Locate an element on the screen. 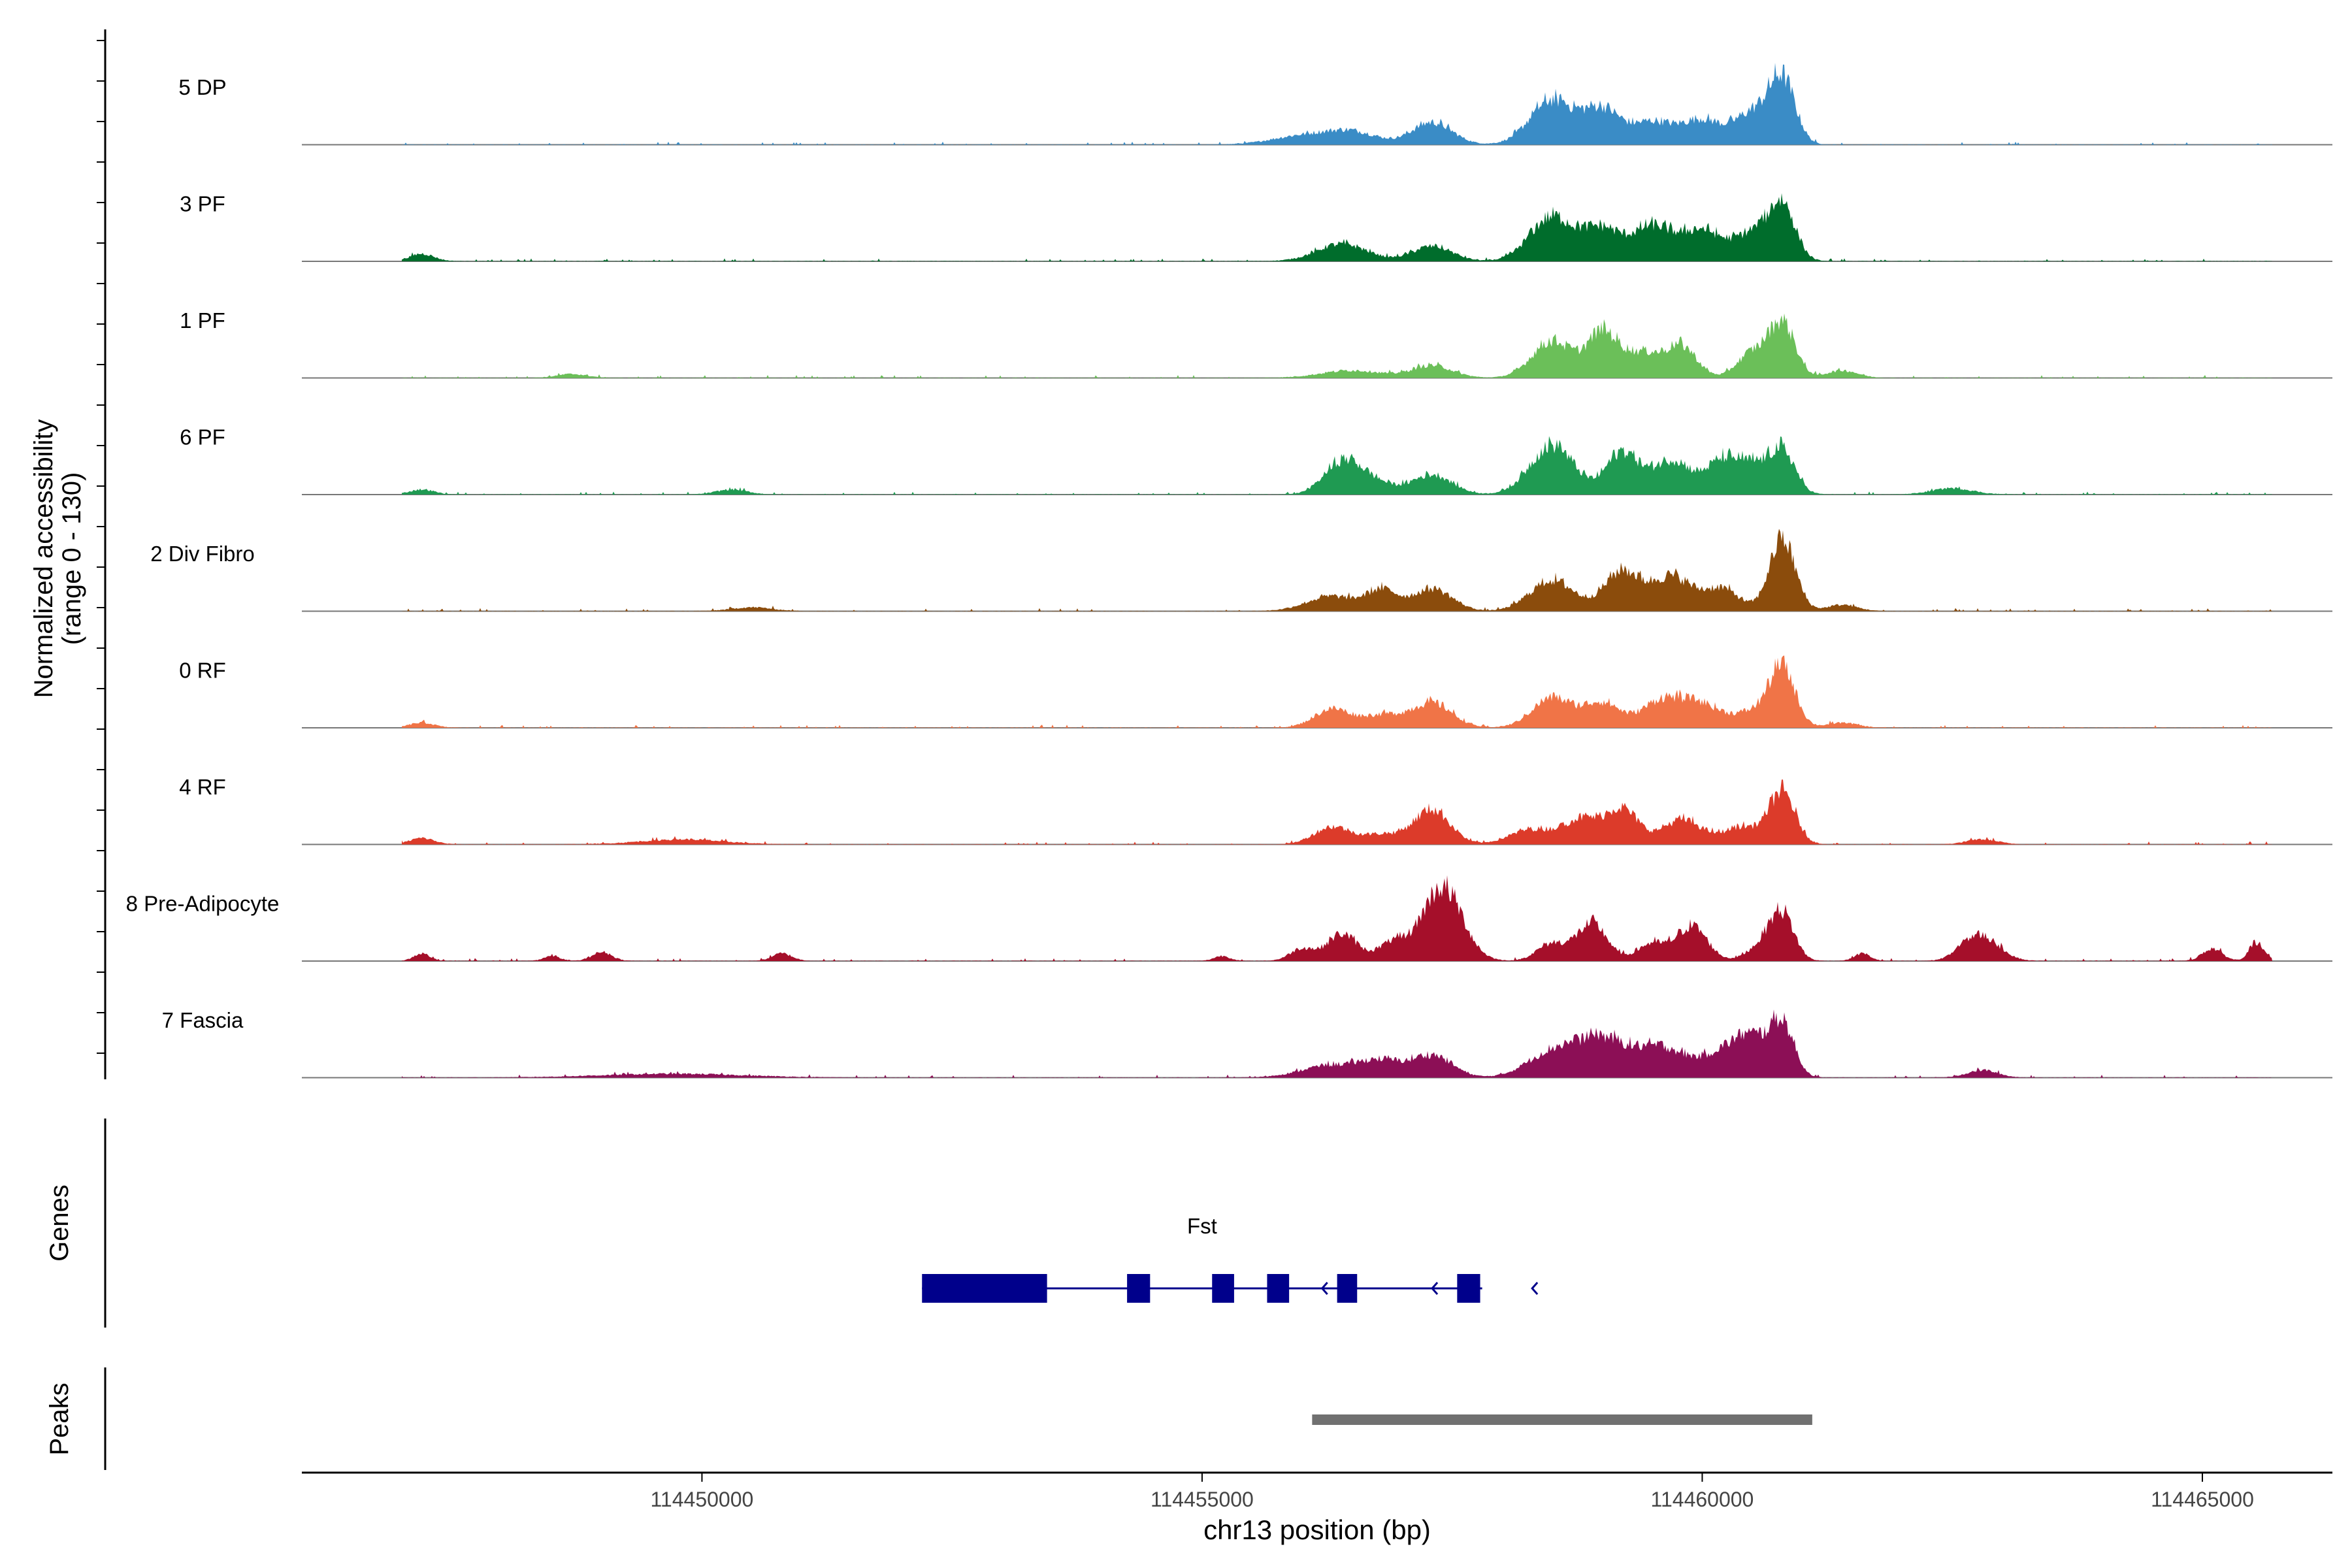 The height and width of the screenshot is (1568, 2352). x-axis-title: chr13 position (bp) is located at coordinates (1317, 1529).